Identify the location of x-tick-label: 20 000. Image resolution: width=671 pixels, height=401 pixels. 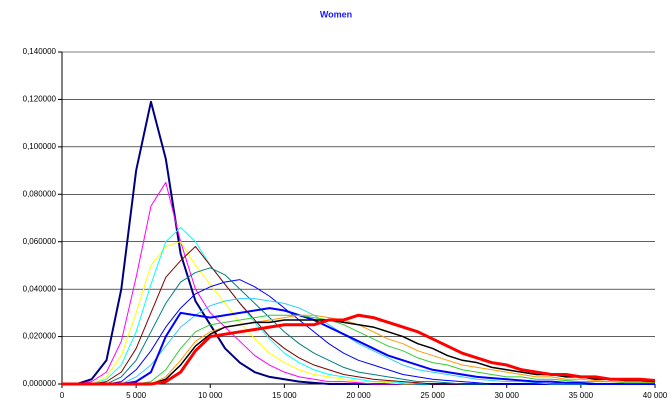
(358, 395).